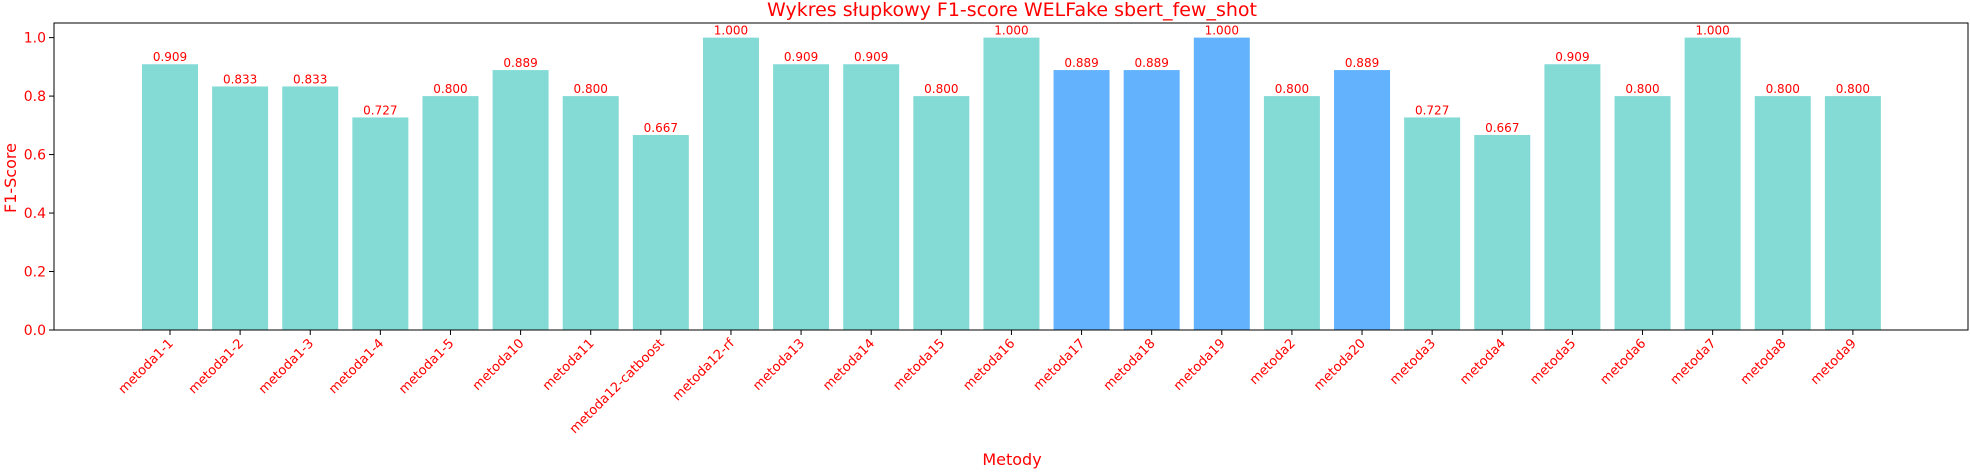 The image size is (1970, 474). What do you see at coordinates (35, 39) in the screenshot?
I see `y-tick-label-1.0: 1.0` at bounding box center [35, 39].